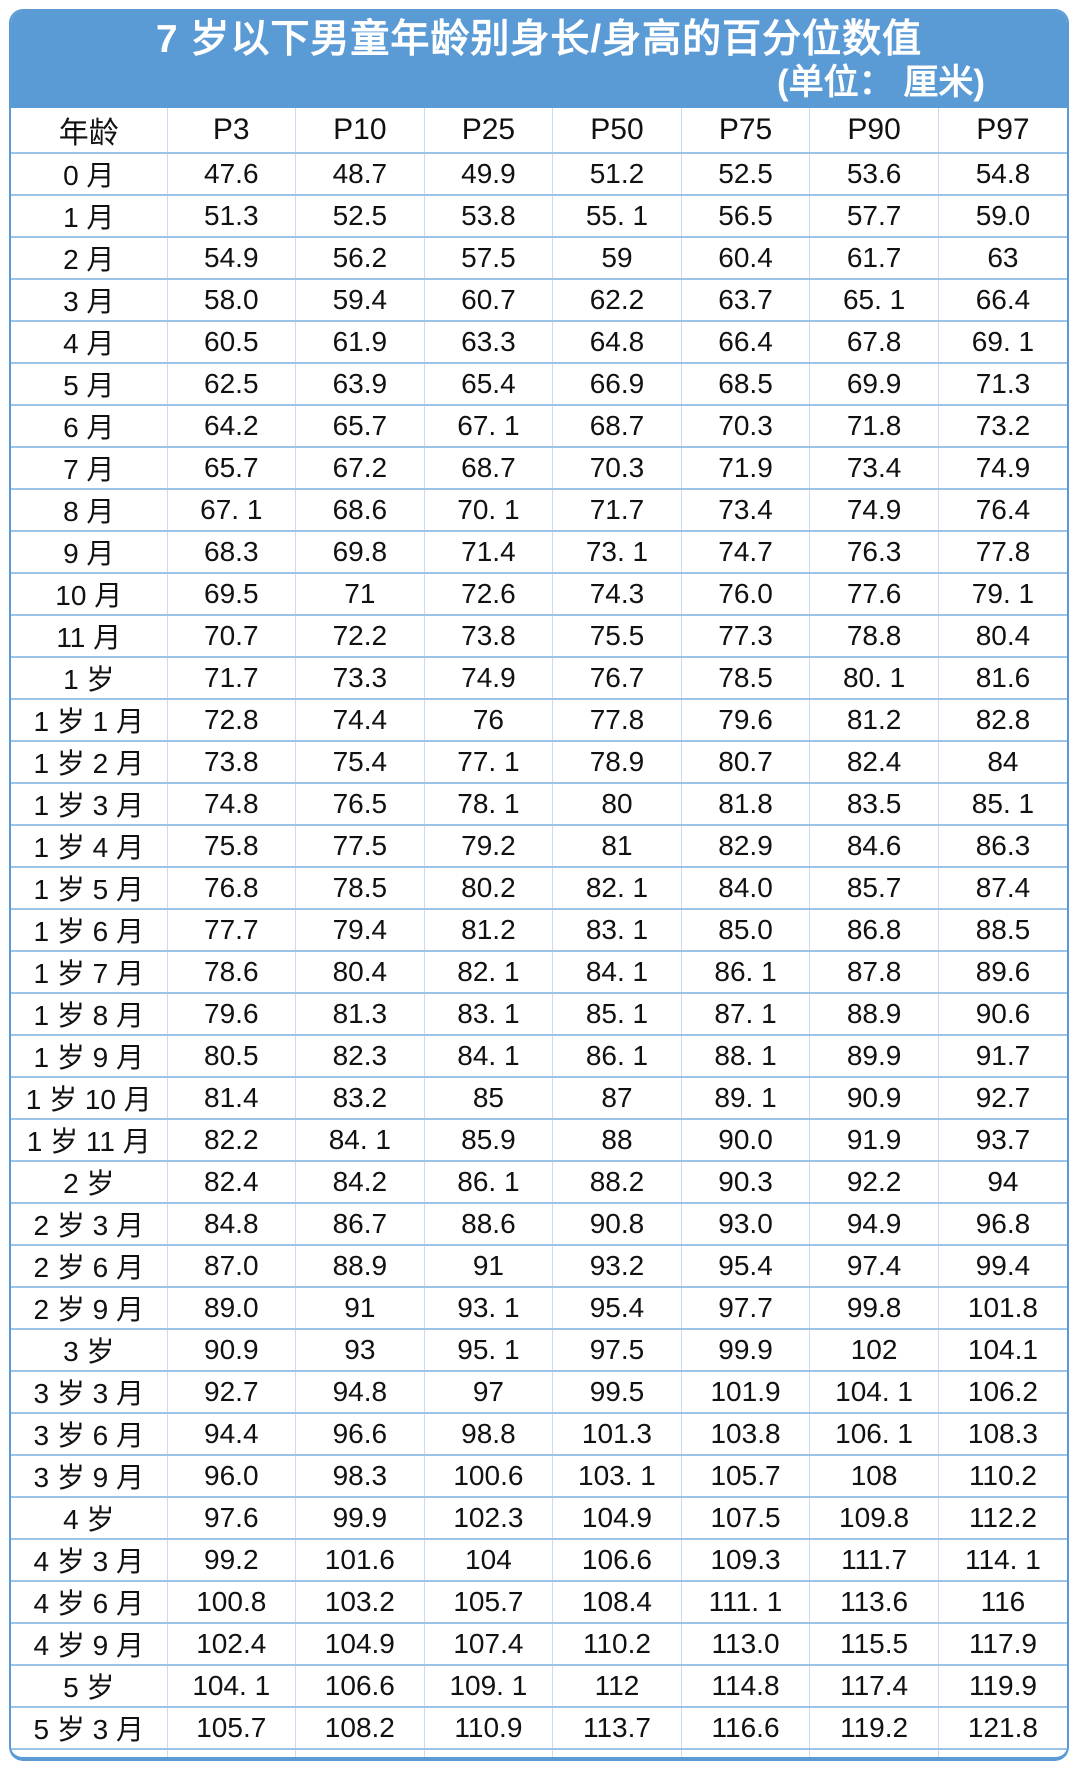 Image resolution: width=1080 pixels, height=1772 pixels. What do you see at coordinates (617, 594) in the screenshot?
I see `value-cell: 74.3` at bounding box center [617, 594].